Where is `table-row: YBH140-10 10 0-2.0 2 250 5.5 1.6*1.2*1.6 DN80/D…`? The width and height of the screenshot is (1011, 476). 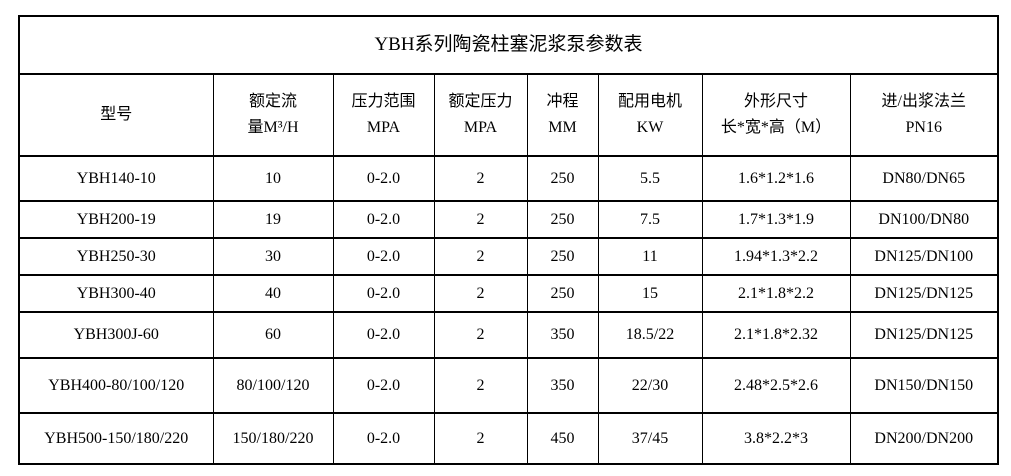 table-row: YBH140-10 10 0-2.0 2 250 5.5 1.6*1.2*1.6 DN80/D… is located at coordinates (508, 178).